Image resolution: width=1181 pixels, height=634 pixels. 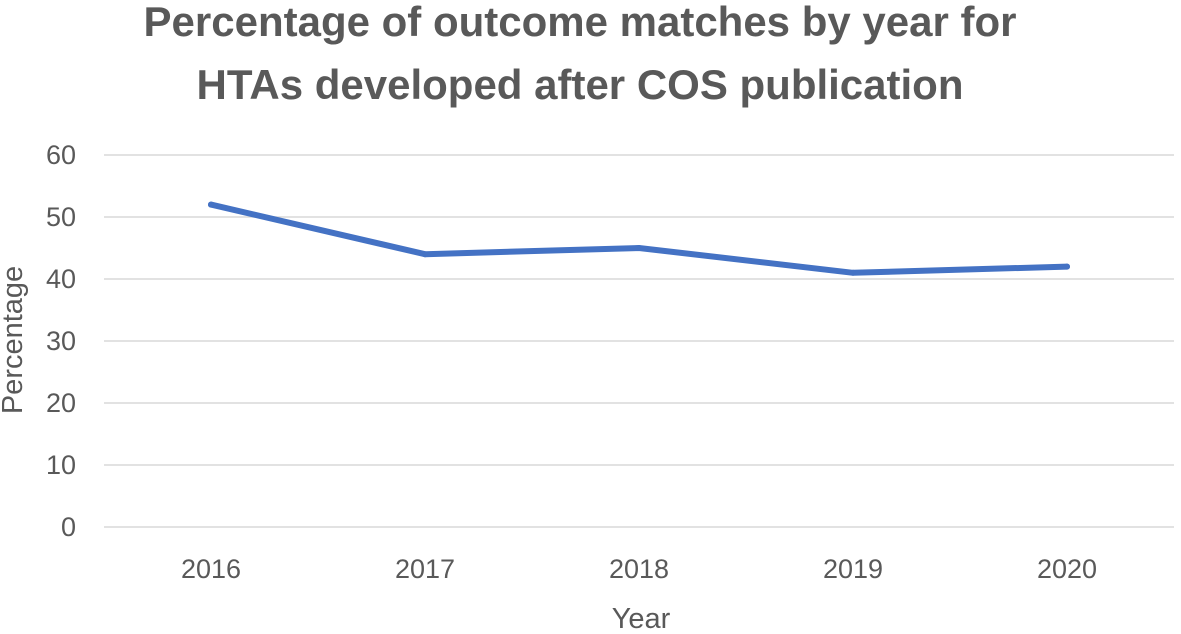 What do you see at coordinates (61, 279) in the screenshot?
I see `y-tick-label: 40` at bounding box center [61, 279].